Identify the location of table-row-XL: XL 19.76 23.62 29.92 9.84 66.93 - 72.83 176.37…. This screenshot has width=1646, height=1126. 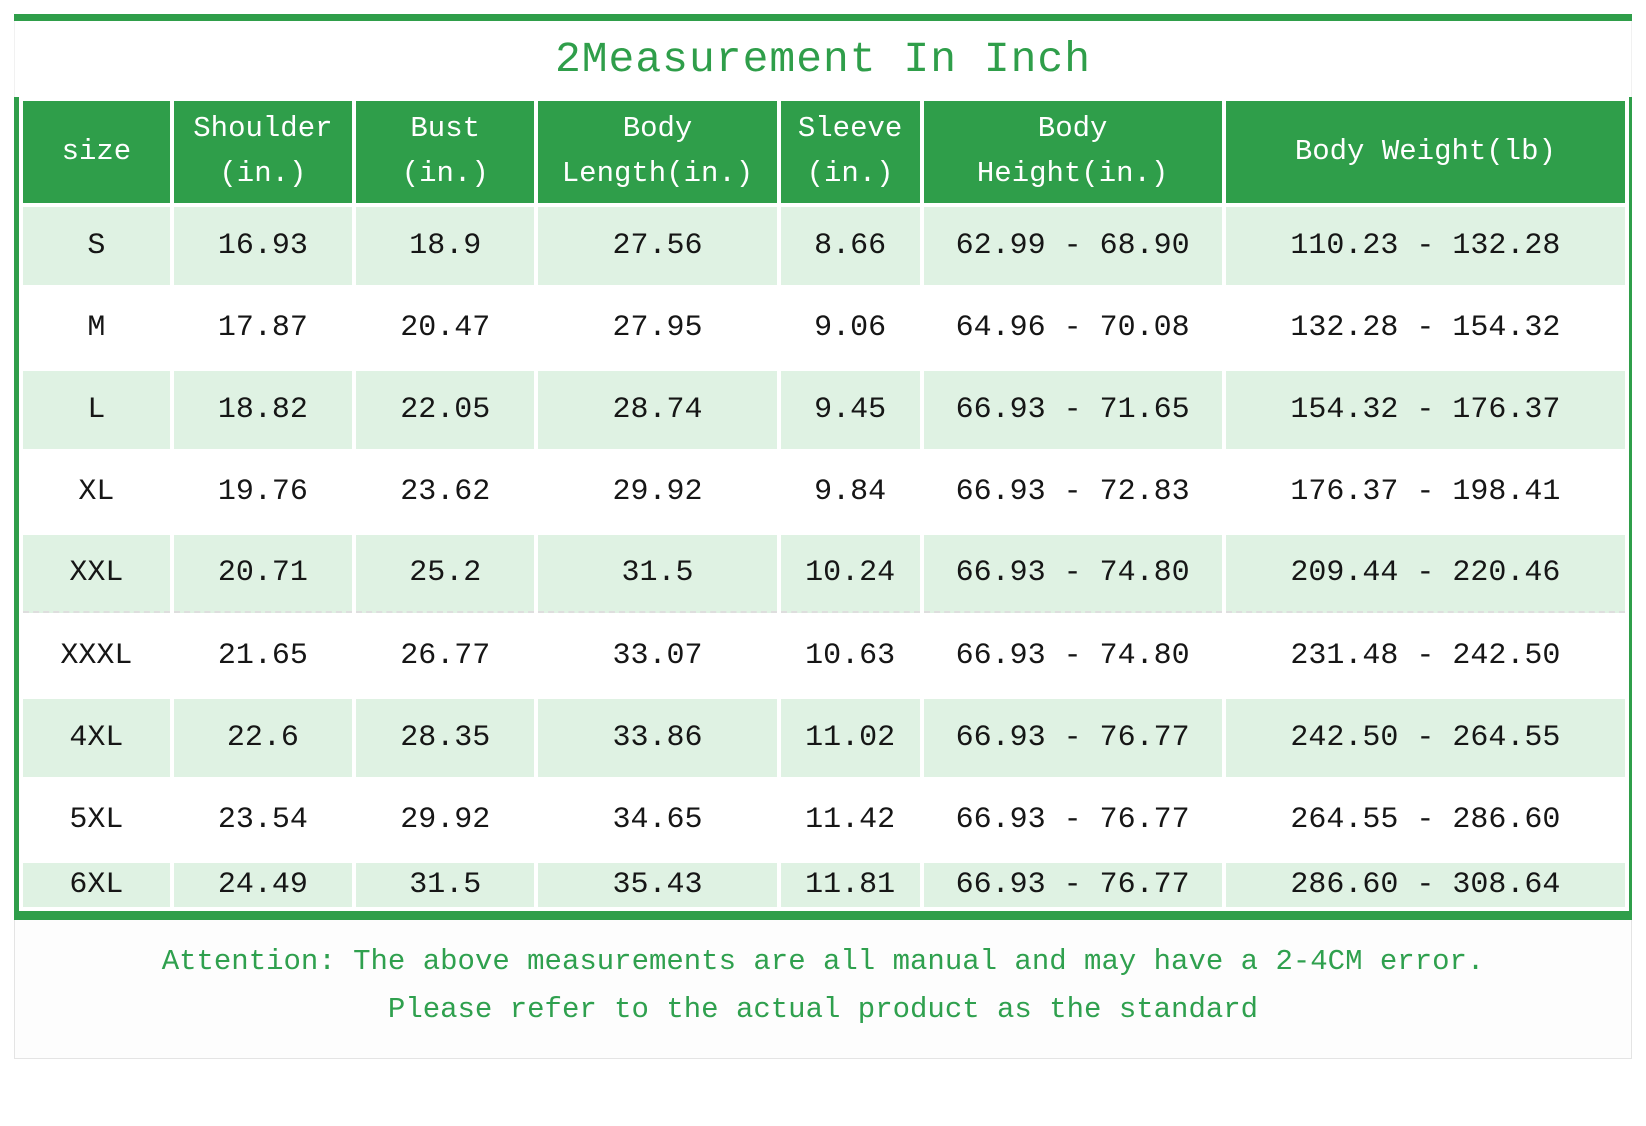
(824, 492).